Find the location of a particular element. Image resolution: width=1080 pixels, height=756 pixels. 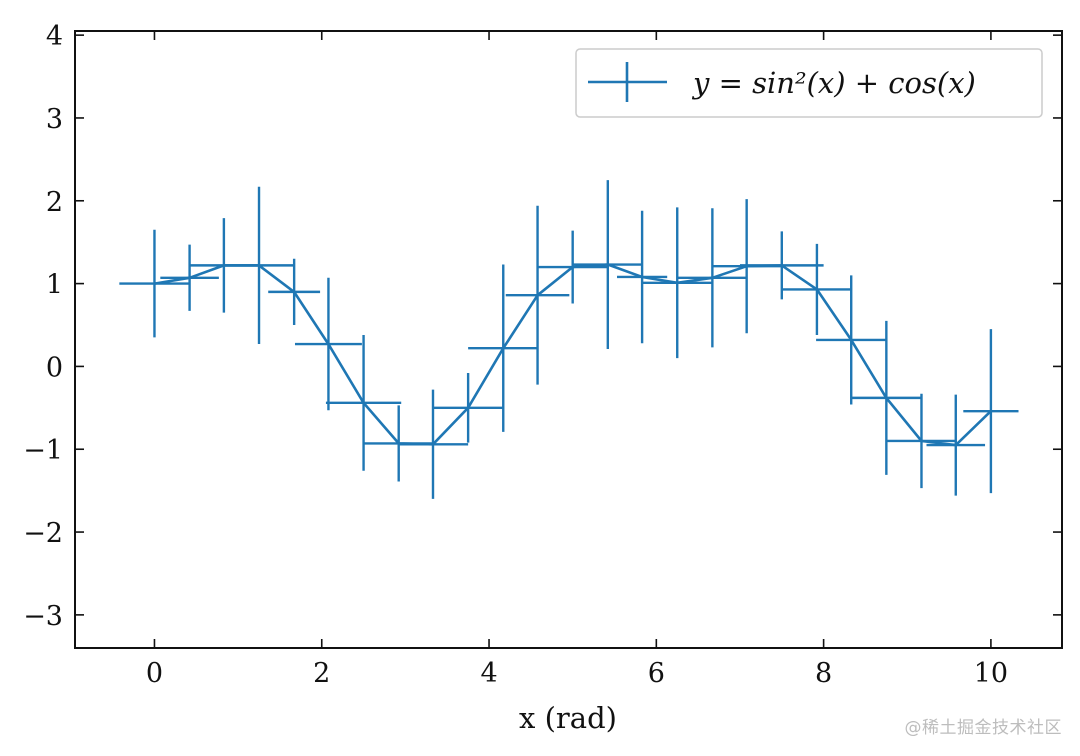

y-tick-label: 1 is located at coordinates (54, 285).